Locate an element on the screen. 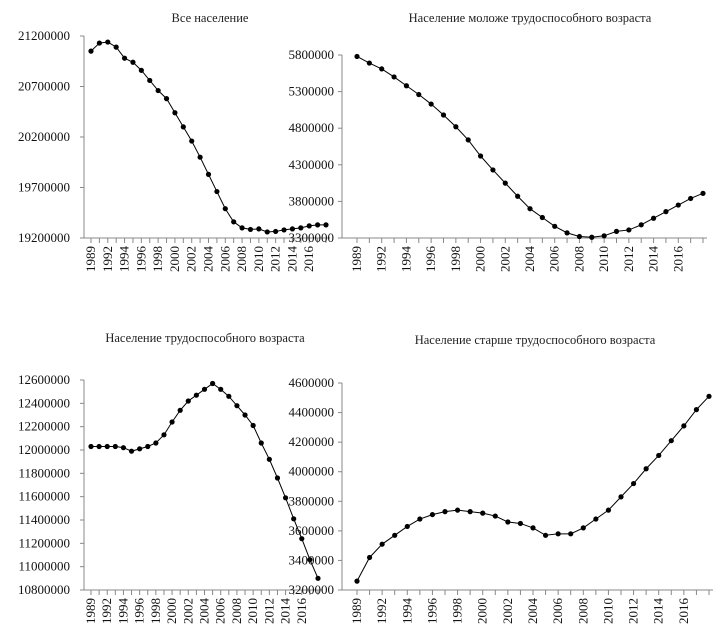 The image size is (715, 629). chart-title: Все население is located at coordinates (210, 18).